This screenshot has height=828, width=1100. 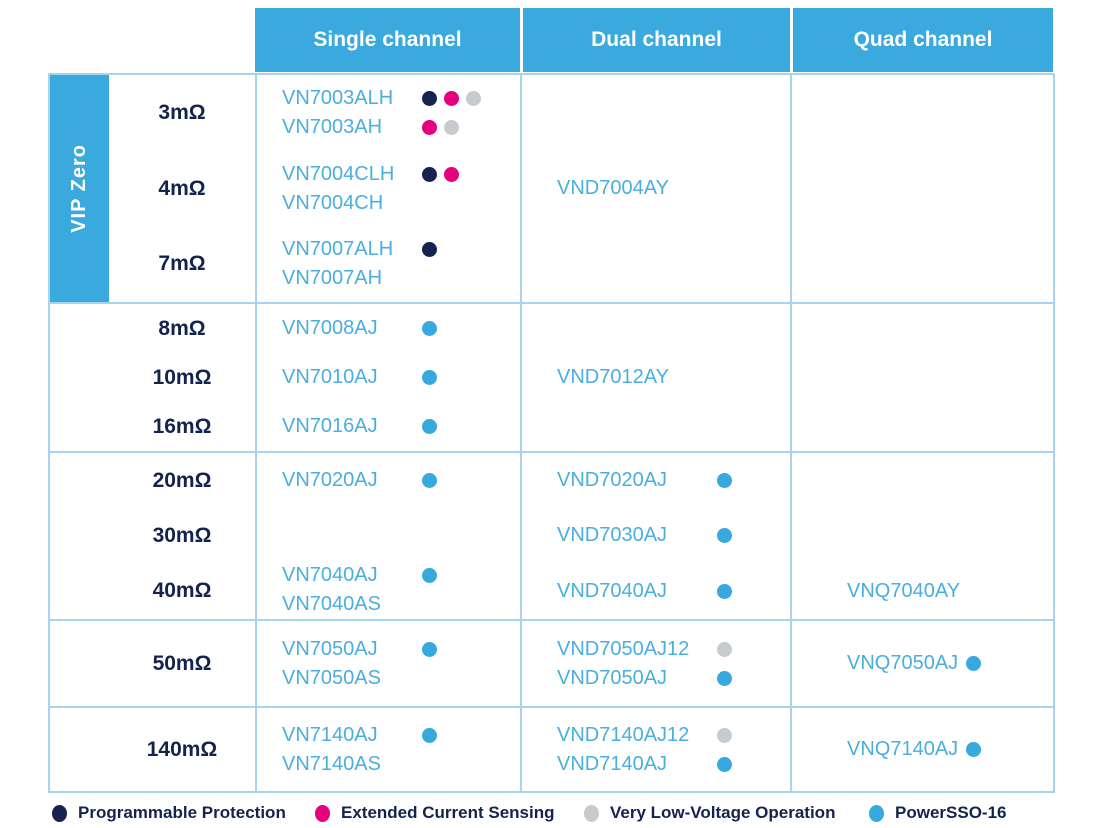 What do you see at coordinates (330, 734) in the screenshot?
I see `part-number: VN7140AJ` at bounding box center [330, 734].